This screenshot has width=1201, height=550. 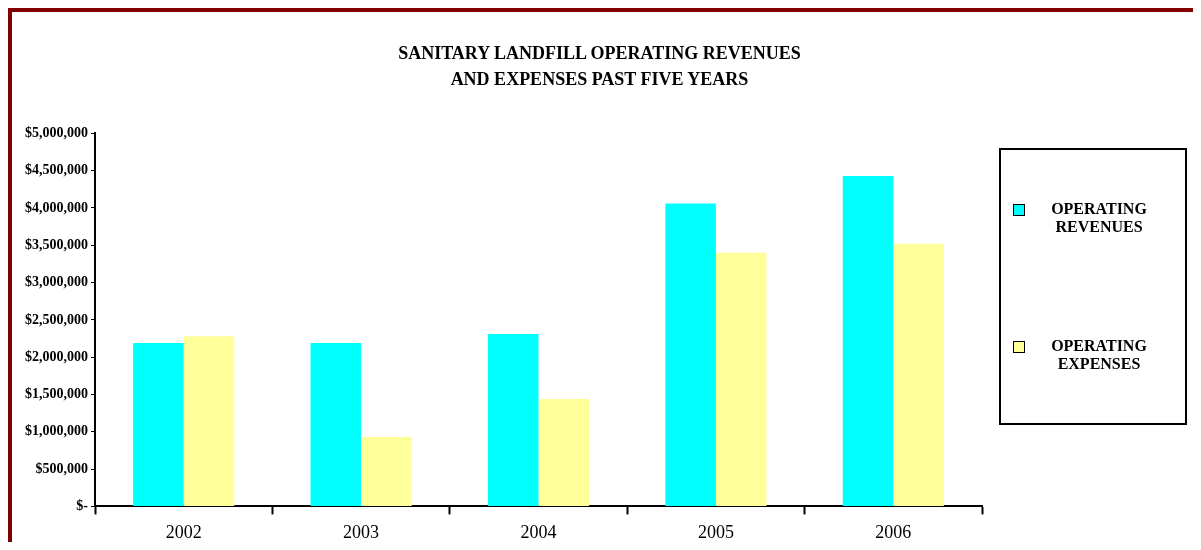 I want to click on x-tick-label: 2004, so click(x=538, y=531).